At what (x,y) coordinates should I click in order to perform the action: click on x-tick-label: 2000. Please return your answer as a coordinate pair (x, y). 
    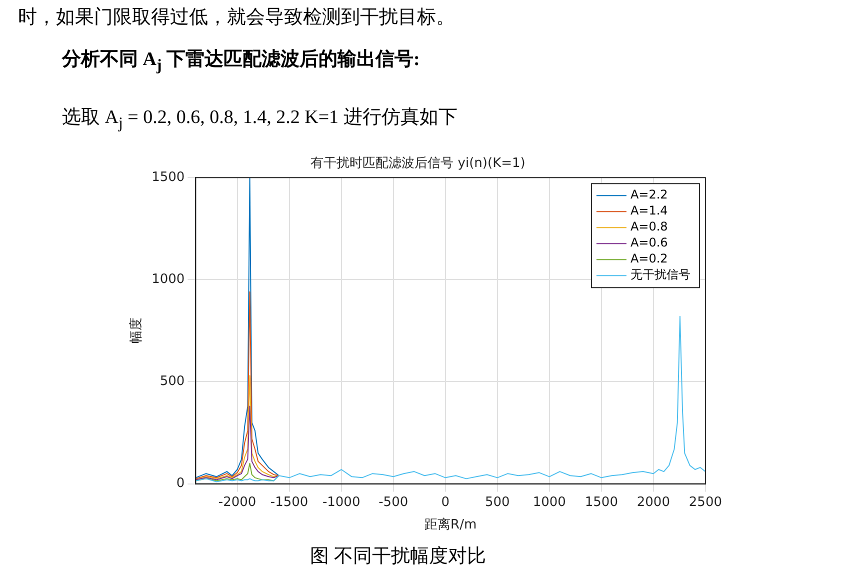
    Looking at the image, I should click on (653, 502).